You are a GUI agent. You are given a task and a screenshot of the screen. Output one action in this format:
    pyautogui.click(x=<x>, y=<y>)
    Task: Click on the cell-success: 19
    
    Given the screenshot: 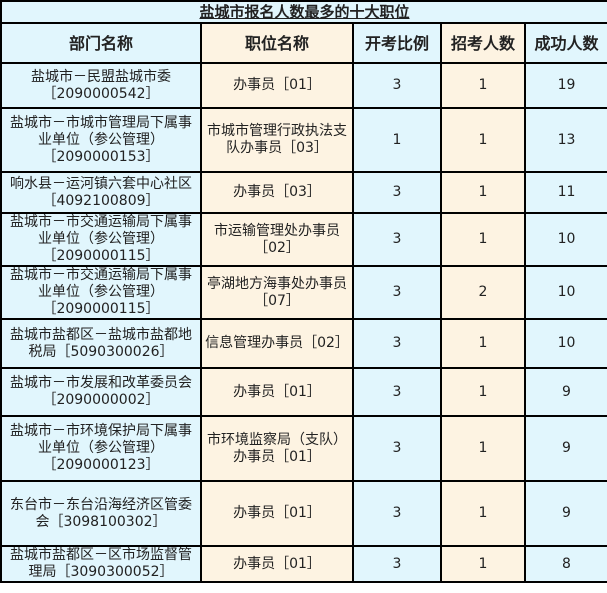 What is the action you would take?
    pyautogui.click(x=565, y=85)
    